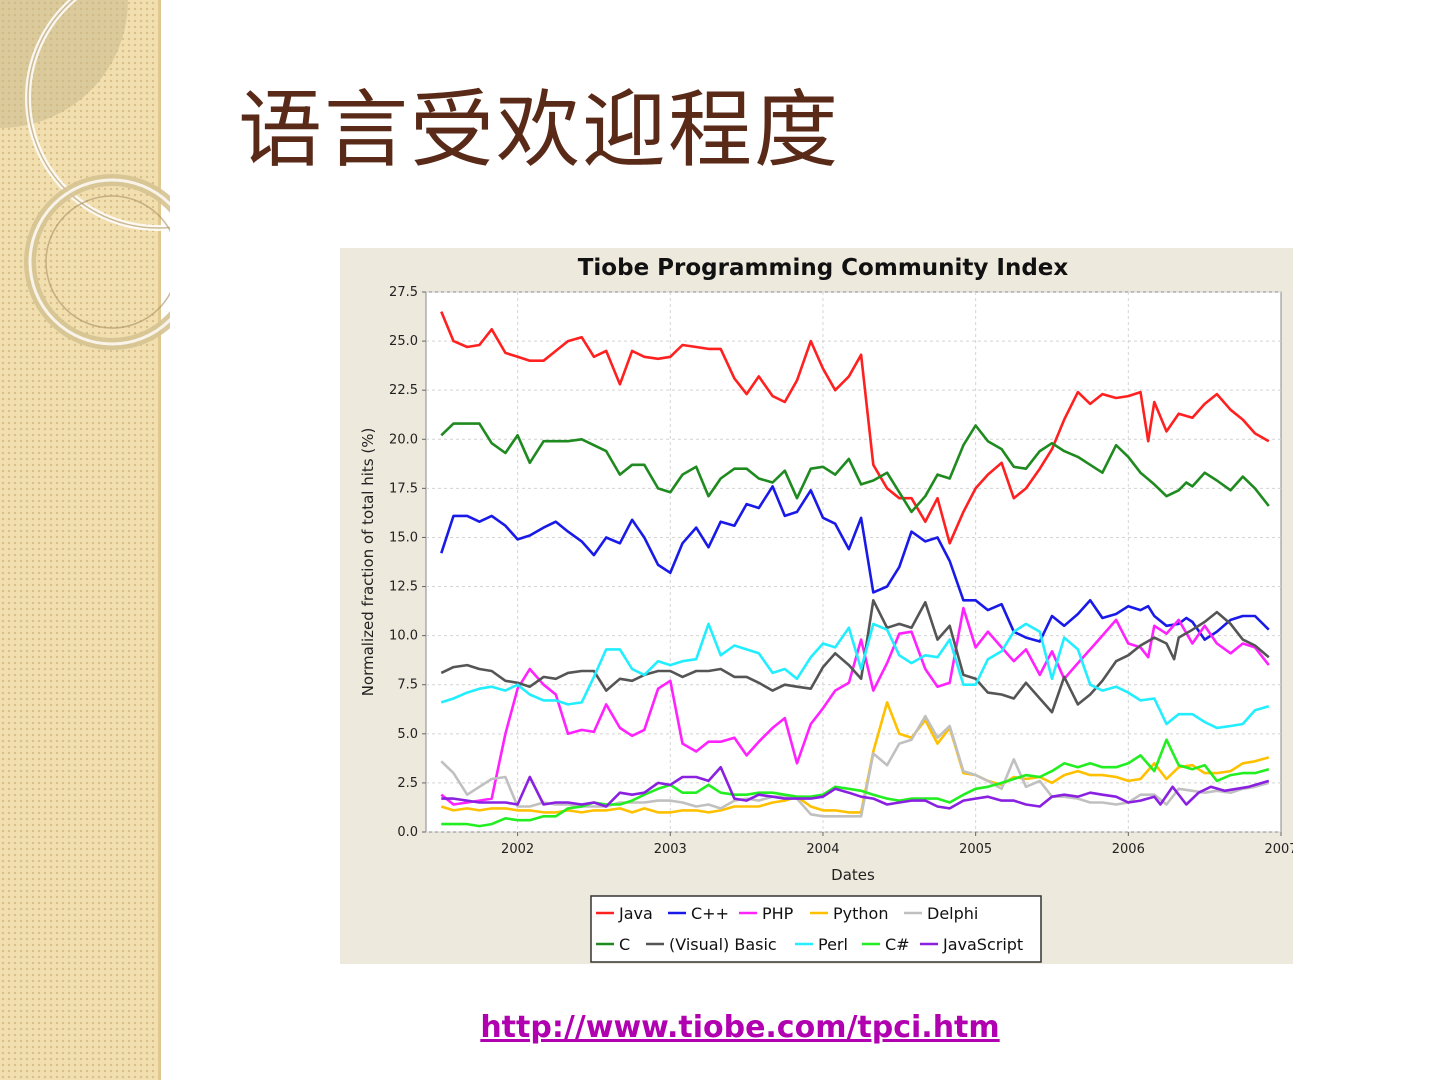 The image size is (1440, 1080). I want to click on y-tick-label: 7.5, so click(407, 685).